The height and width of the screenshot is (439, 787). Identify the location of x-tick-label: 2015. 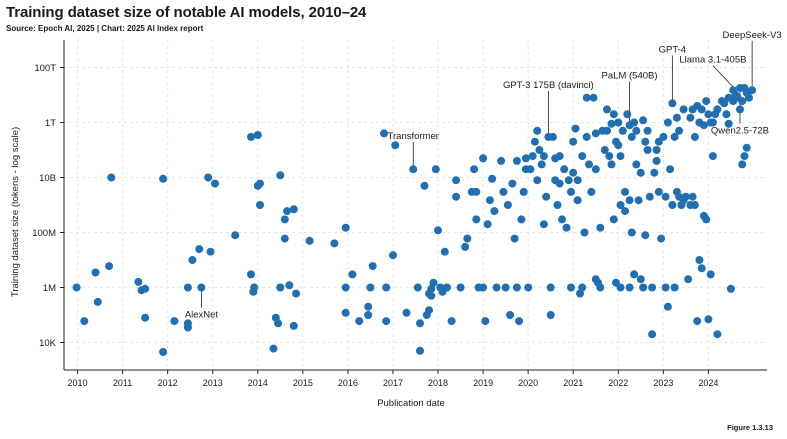
(303, 383).